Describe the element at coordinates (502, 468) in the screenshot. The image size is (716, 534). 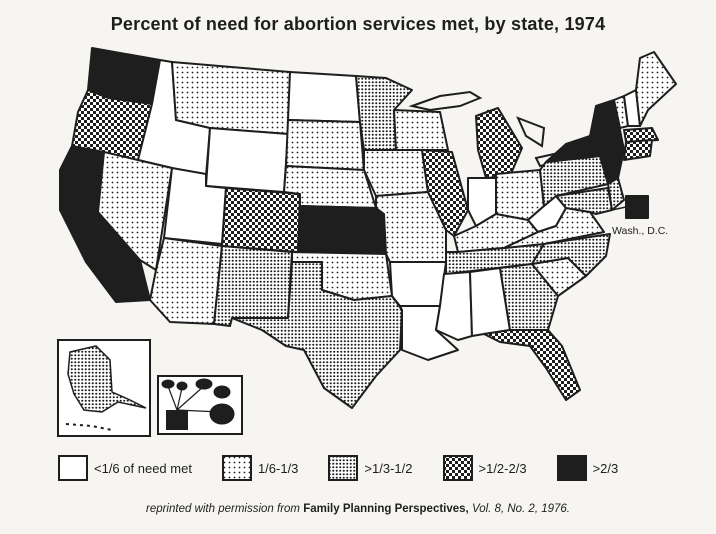
I see `legend-label: >1/2-2/3` at that location.